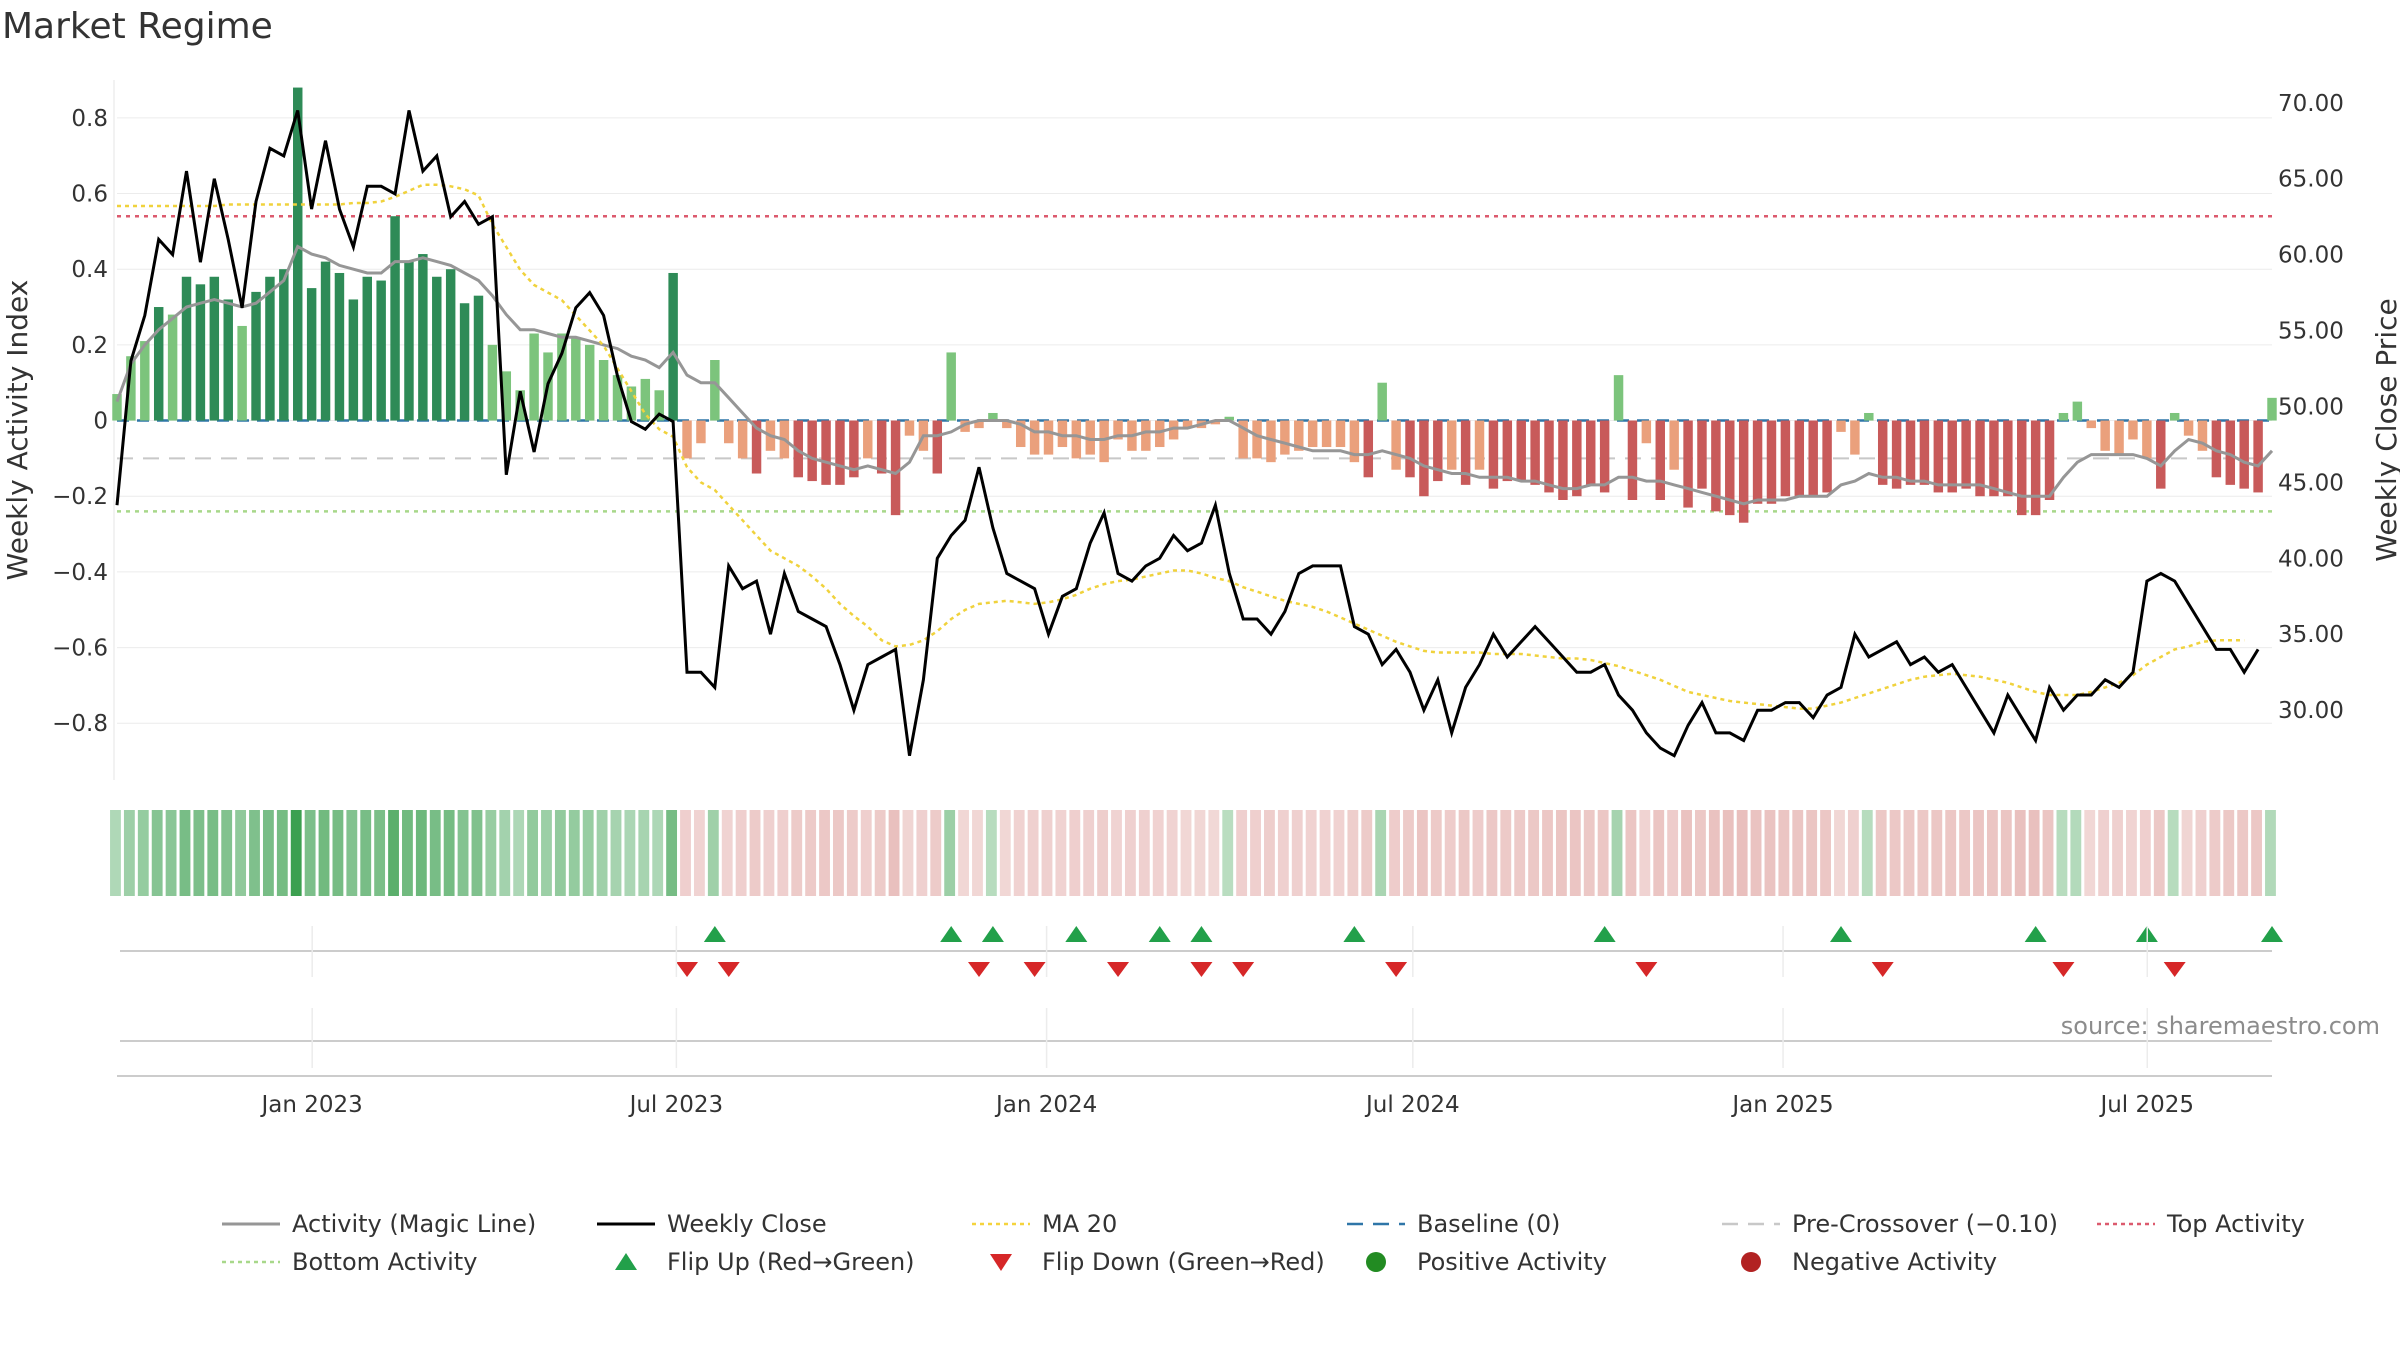  What do you see at coordinates (1751, 1262) in the screenshot?
I see `legend-swatch-dot` at bounding box center [1751, 1262].